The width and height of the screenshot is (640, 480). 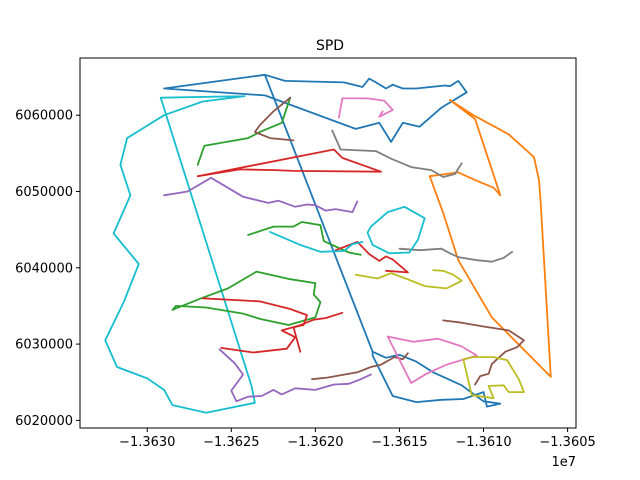 What do you see at coordinates (563, 462) in the screenshot?
I see `x-axis-offset-label: 1e7` at bounding box center [563, 462].